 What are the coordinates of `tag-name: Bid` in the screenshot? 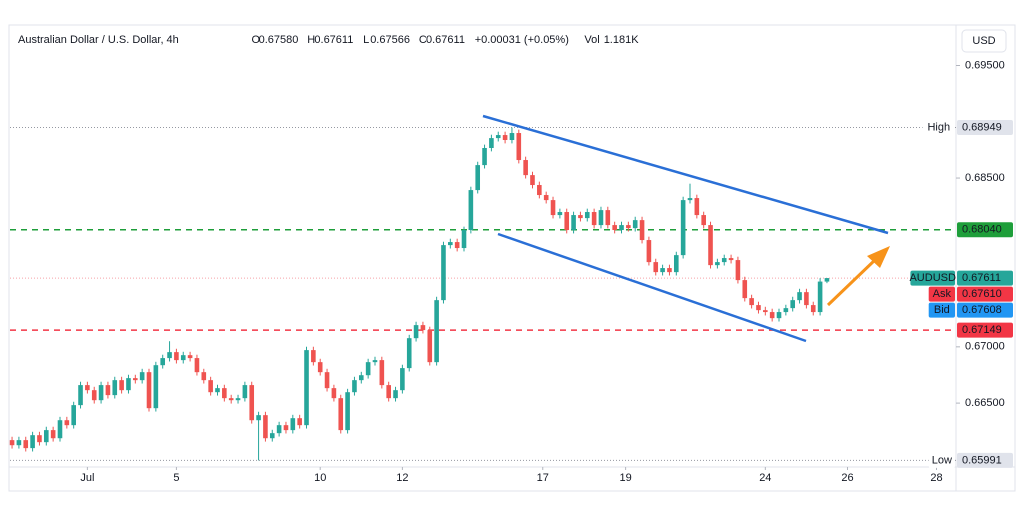 It's located at (942, 310).